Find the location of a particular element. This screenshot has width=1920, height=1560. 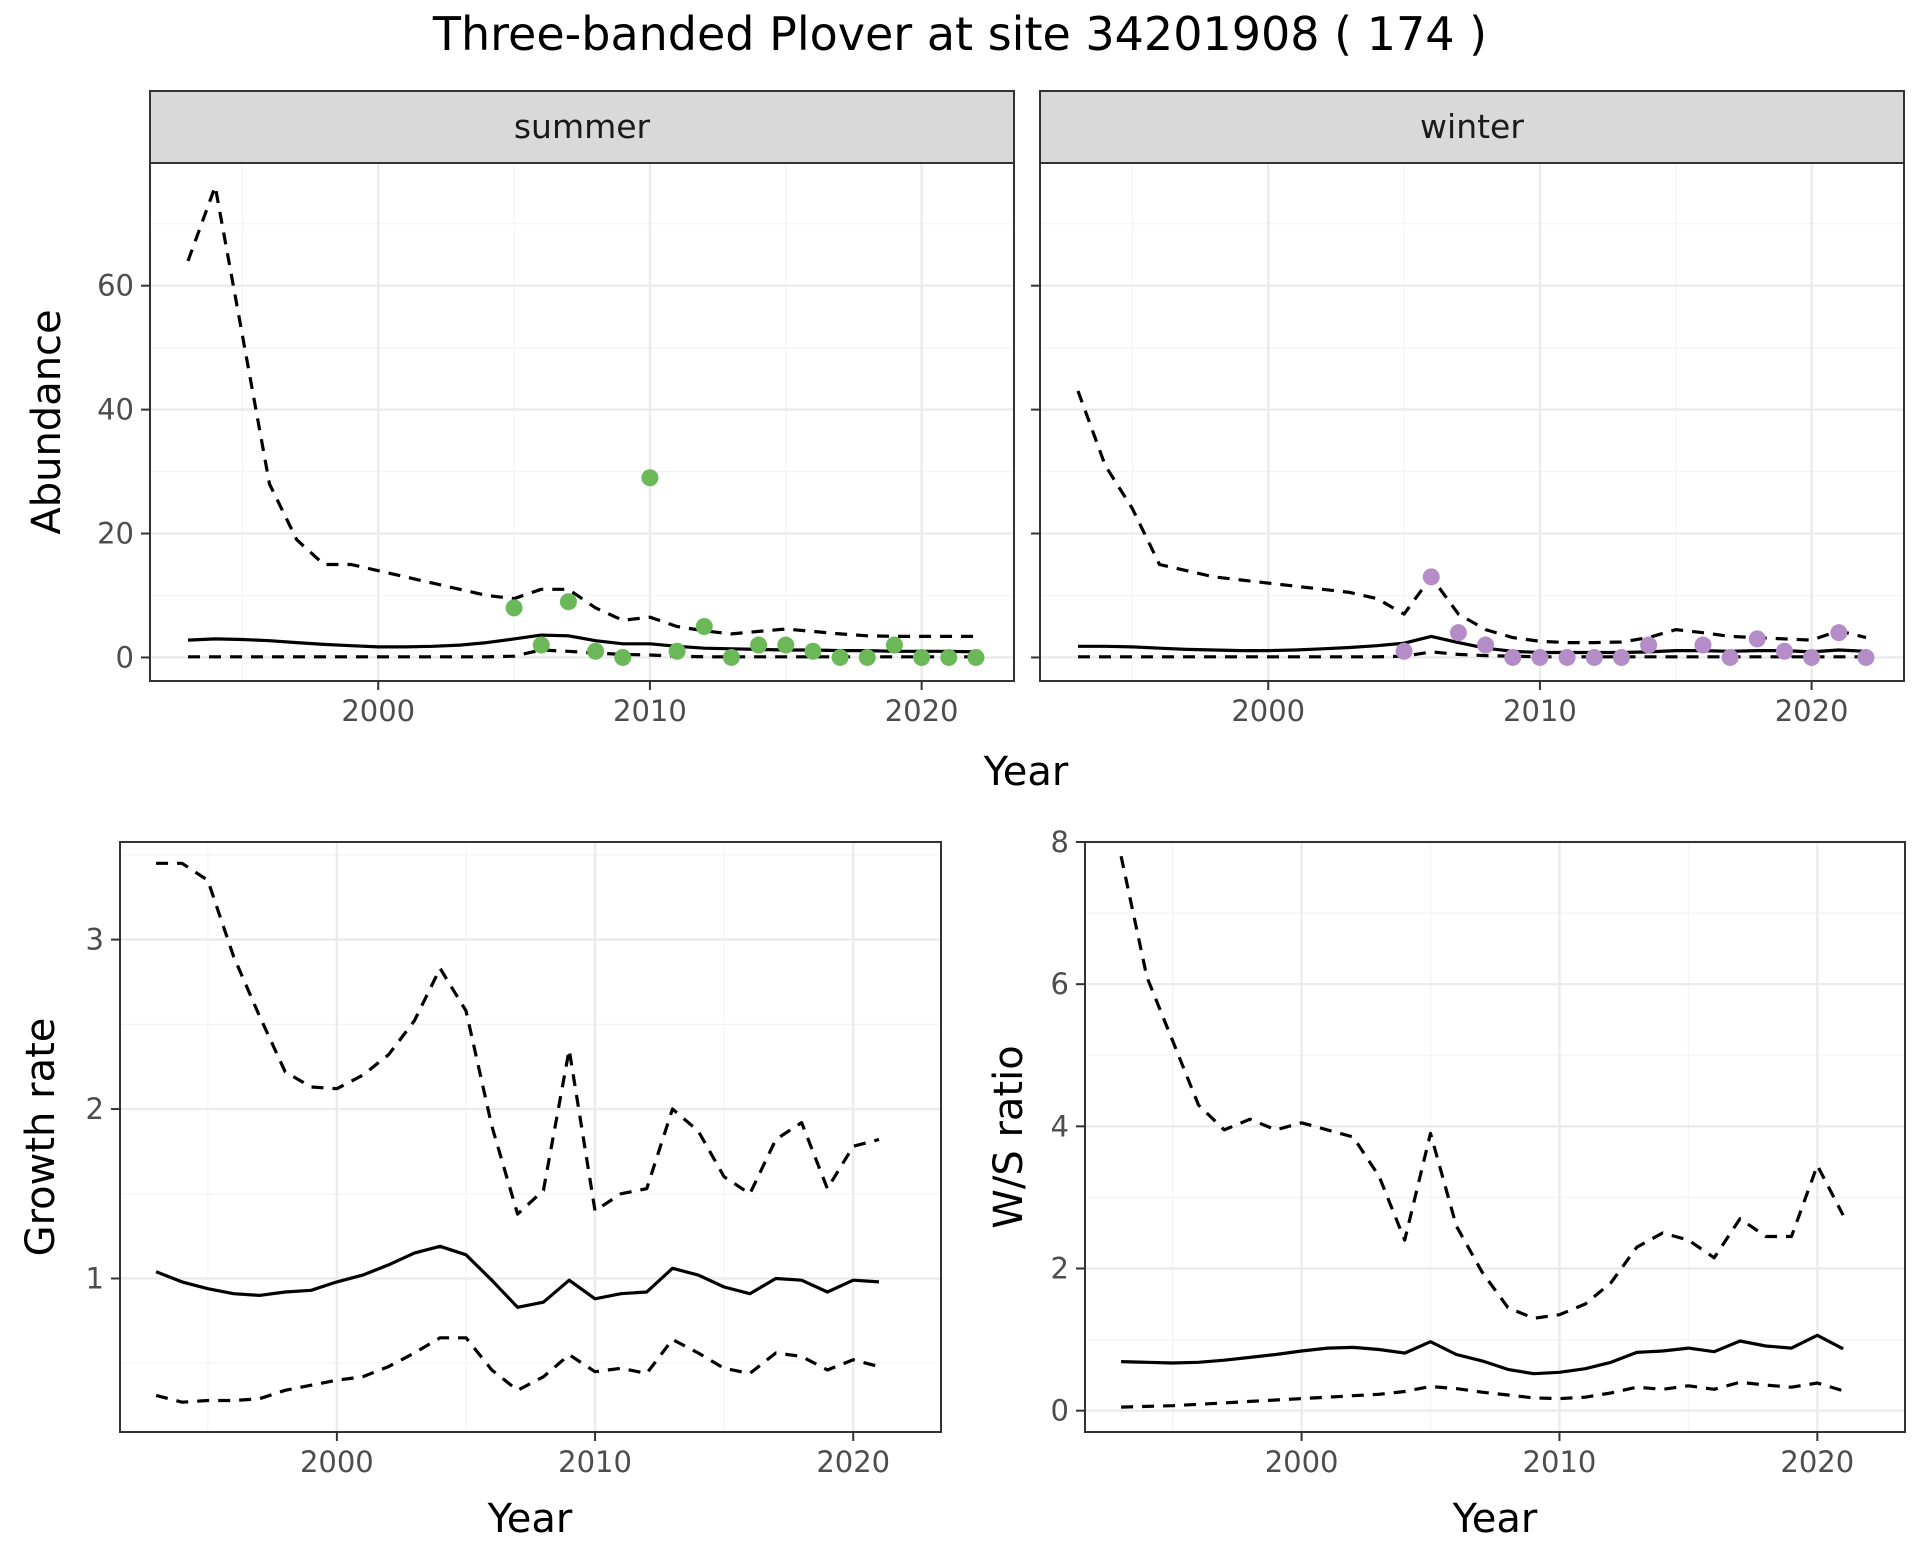

y-tick-label: 4 is located at coordinates (1060, 1126).